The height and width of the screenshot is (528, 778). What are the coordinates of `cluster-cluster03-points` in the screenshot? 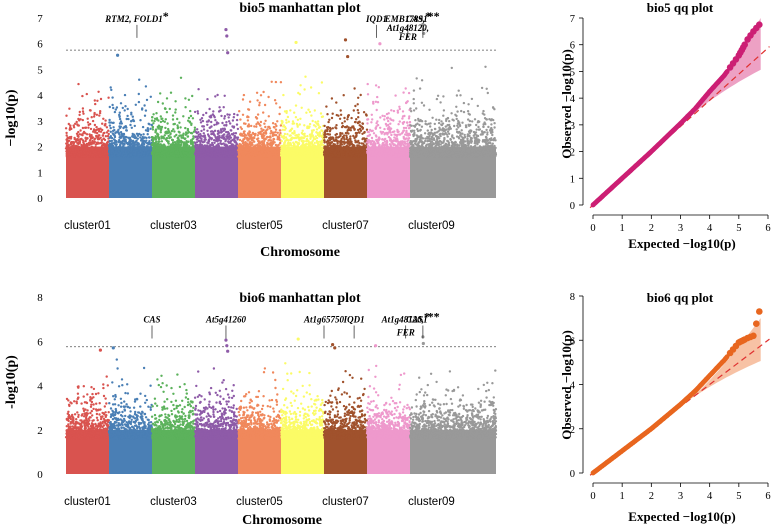 It's located at (173, 137).